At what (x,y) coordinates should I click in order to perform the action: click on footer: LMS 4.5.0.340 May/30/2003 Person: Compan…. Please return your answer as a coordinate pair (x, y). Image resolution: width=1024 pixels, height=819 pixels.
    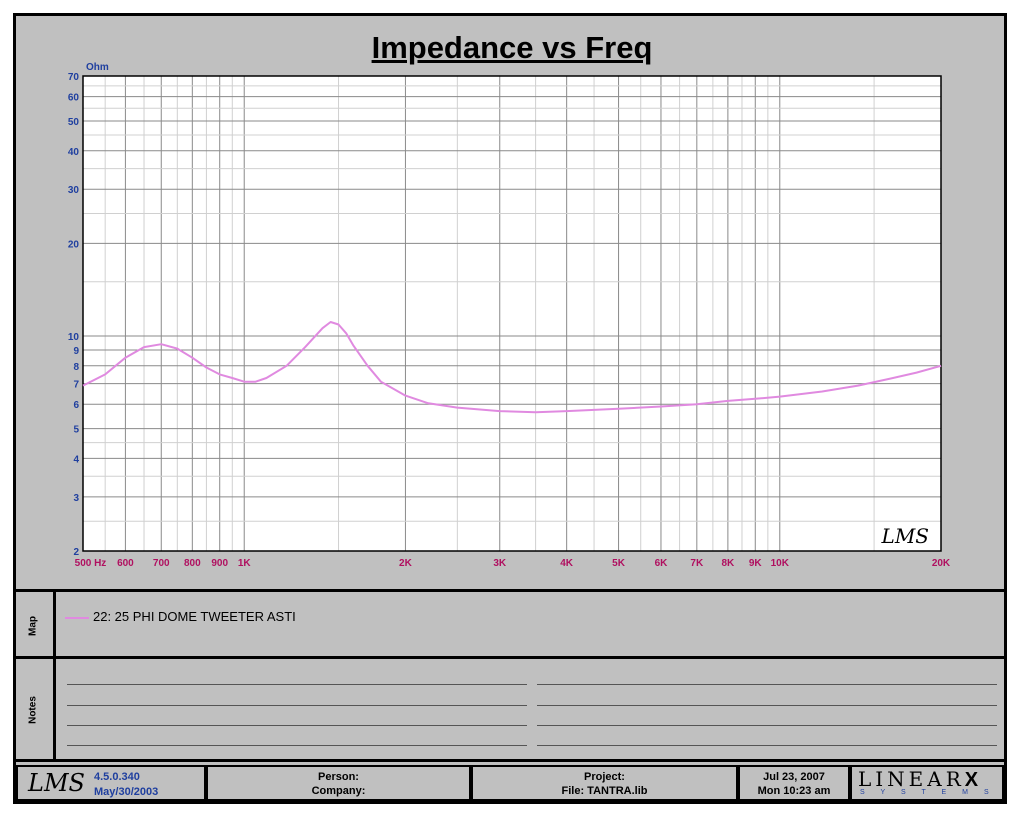
    Looking at the image, I should click on (510, 781).